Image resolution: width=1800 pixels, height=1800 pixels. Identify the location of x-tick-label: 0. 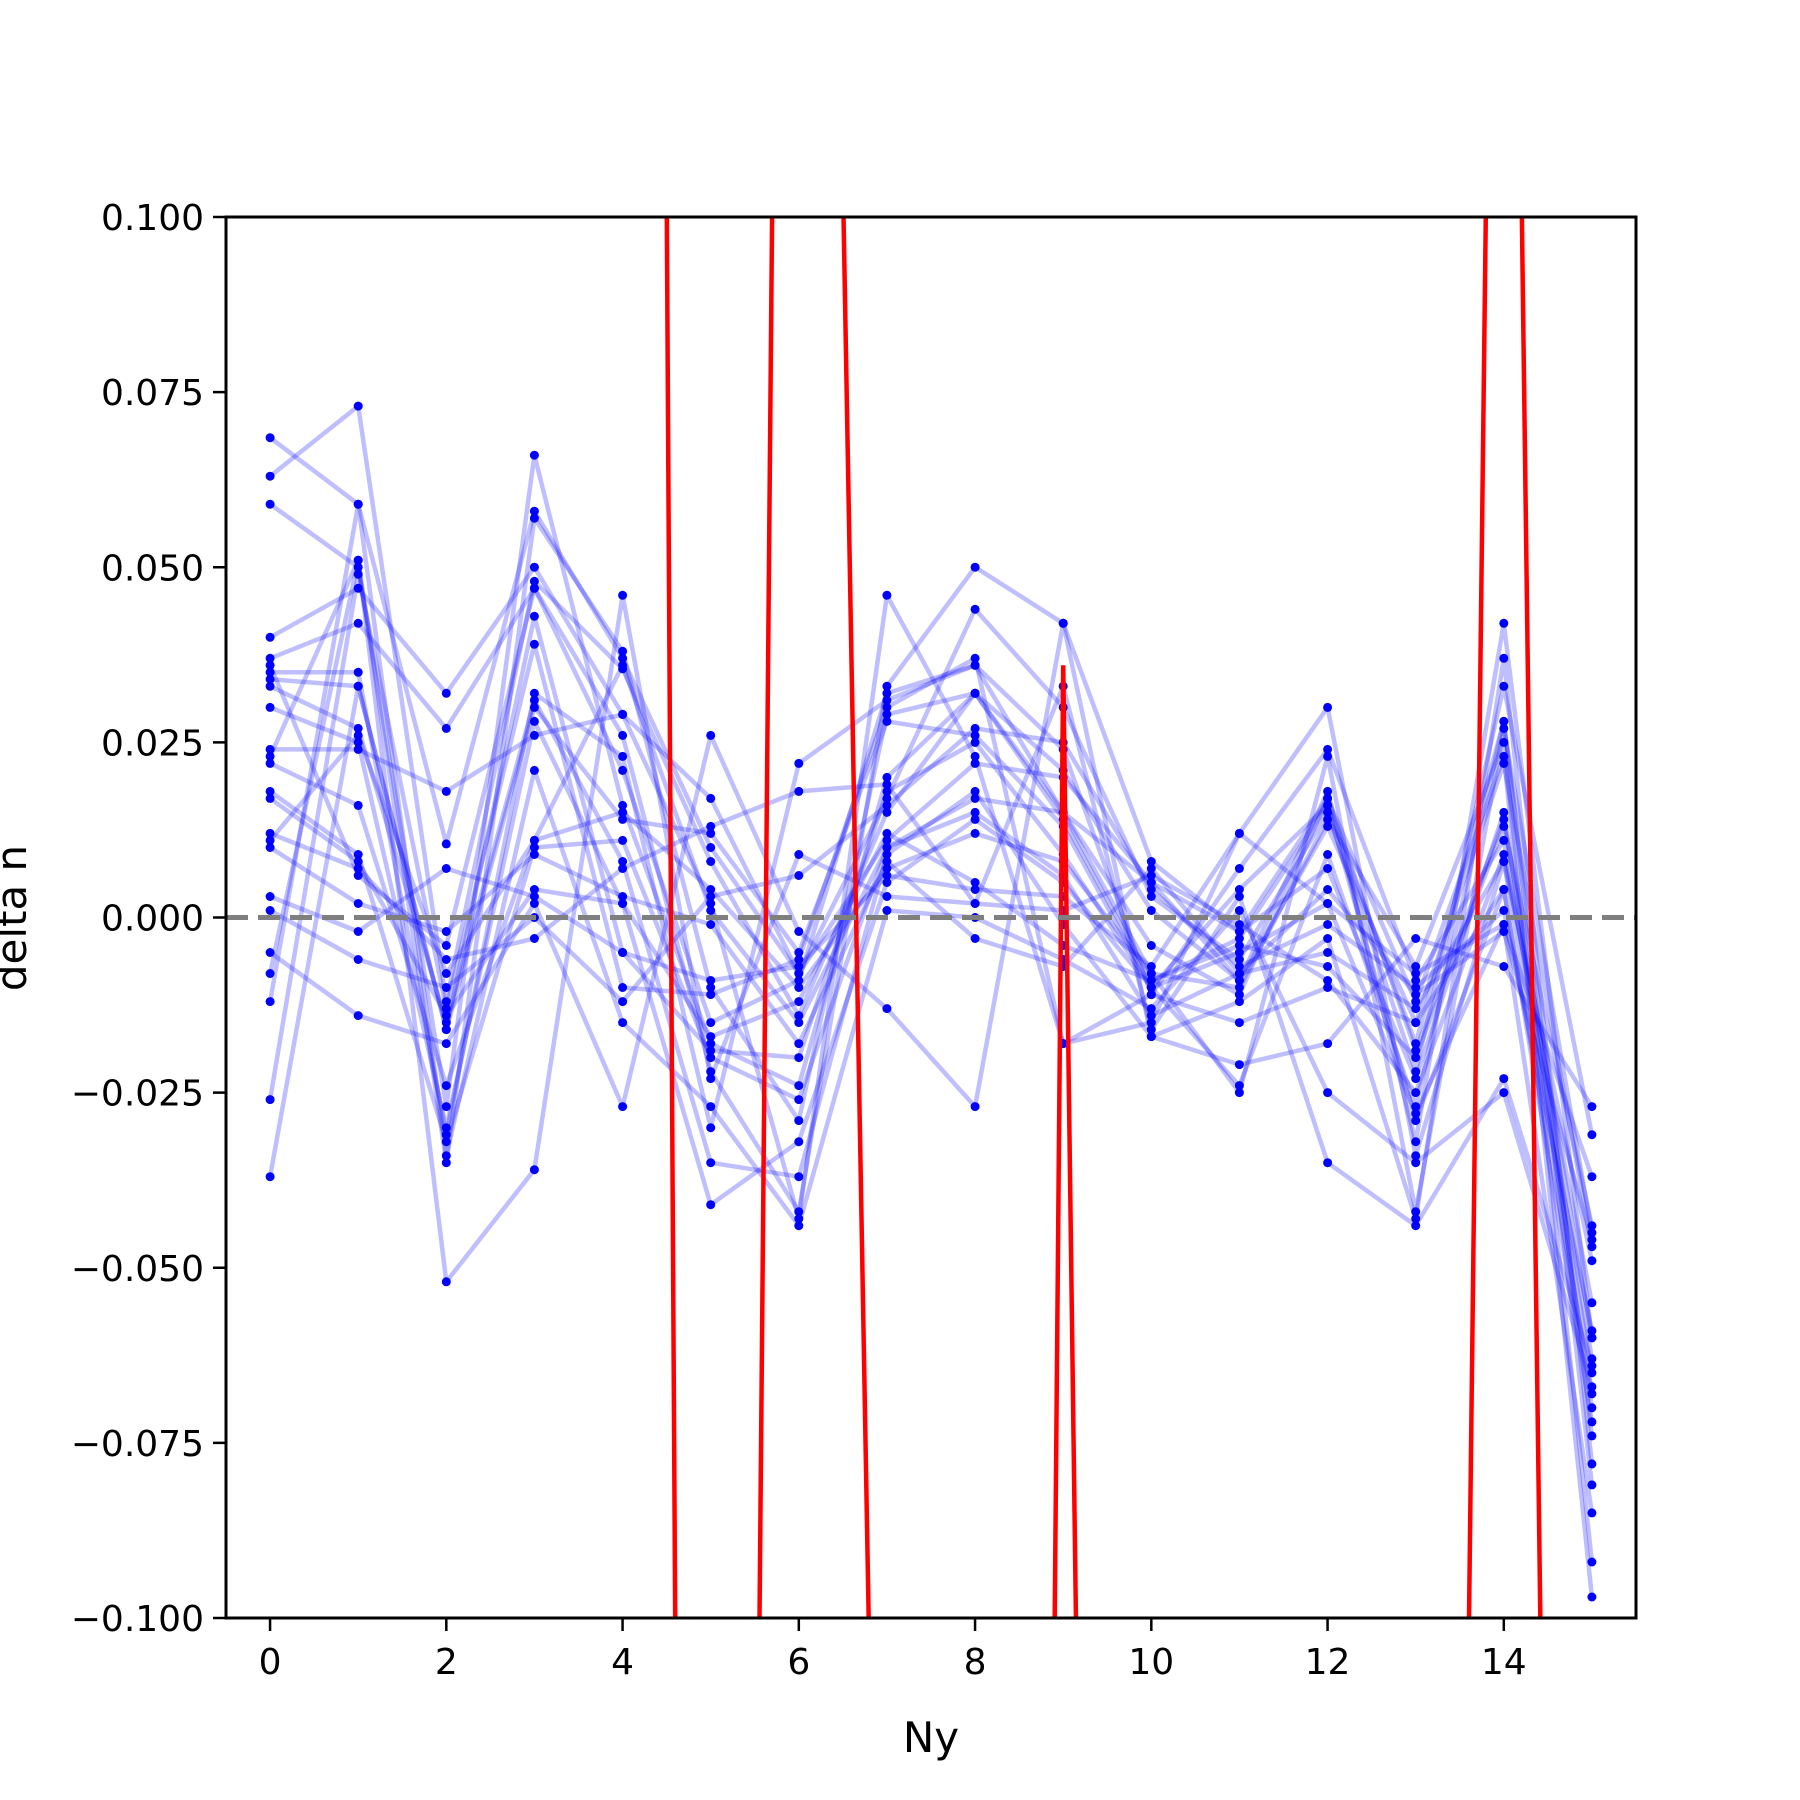
(270, 1662).